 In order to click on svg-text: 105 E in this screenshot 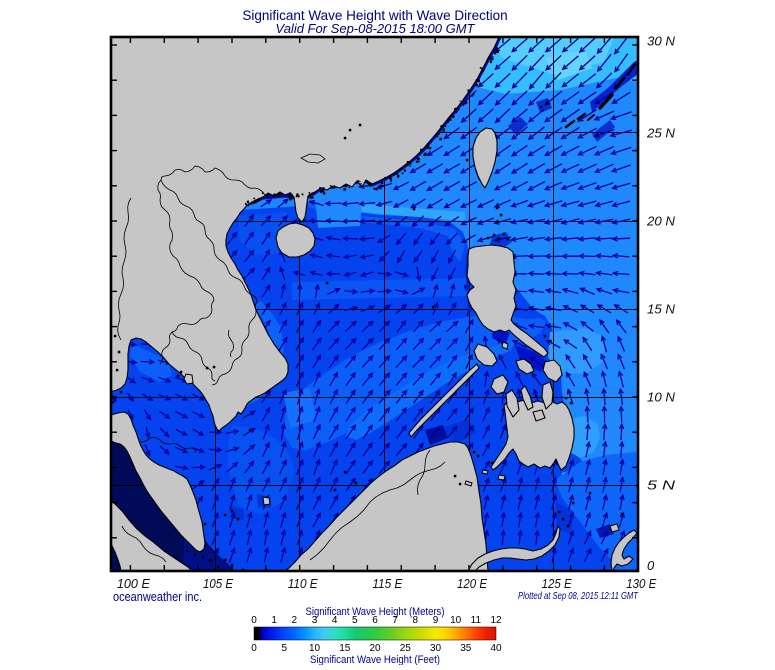, I will do `click(218, 583)`.